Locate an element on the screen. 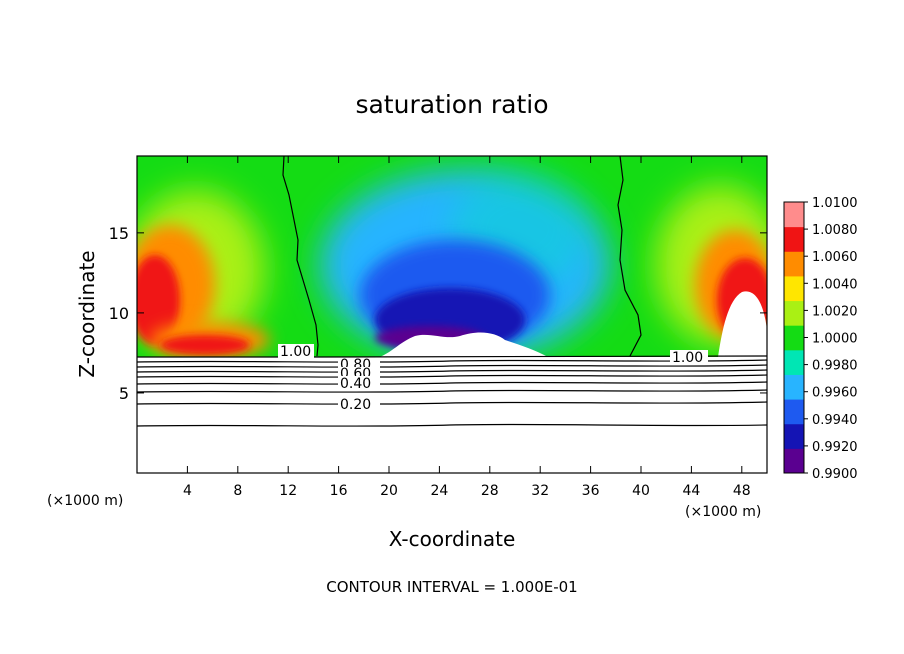 The height and width of the screenshot is (654, 904). contour-line-0.30 is located at coordinates (452, 391).